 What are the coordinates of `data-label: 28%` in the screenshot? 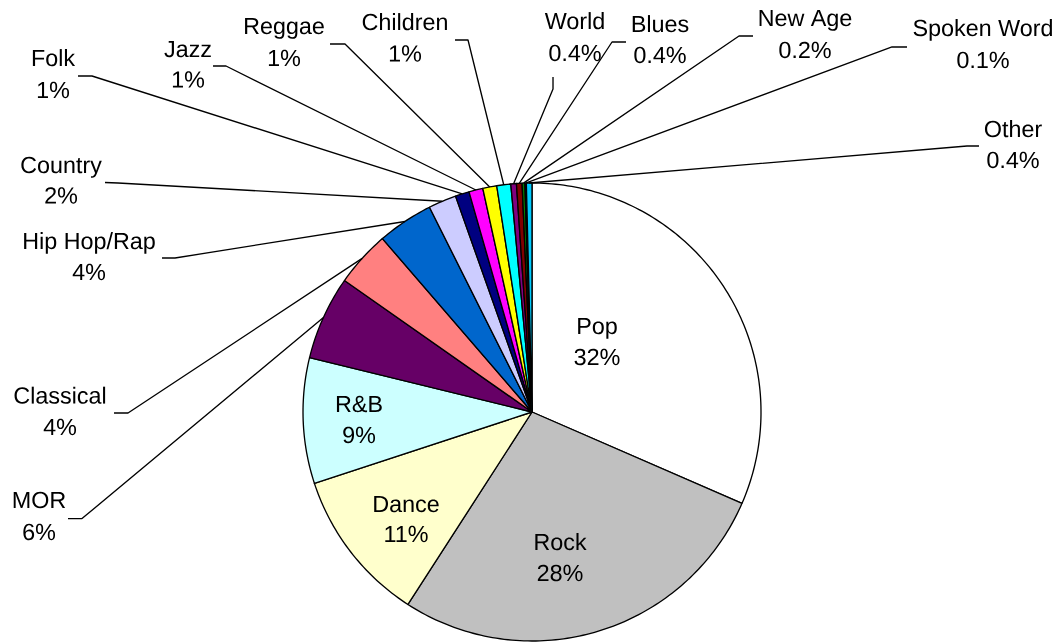 It's located at (560, 573).